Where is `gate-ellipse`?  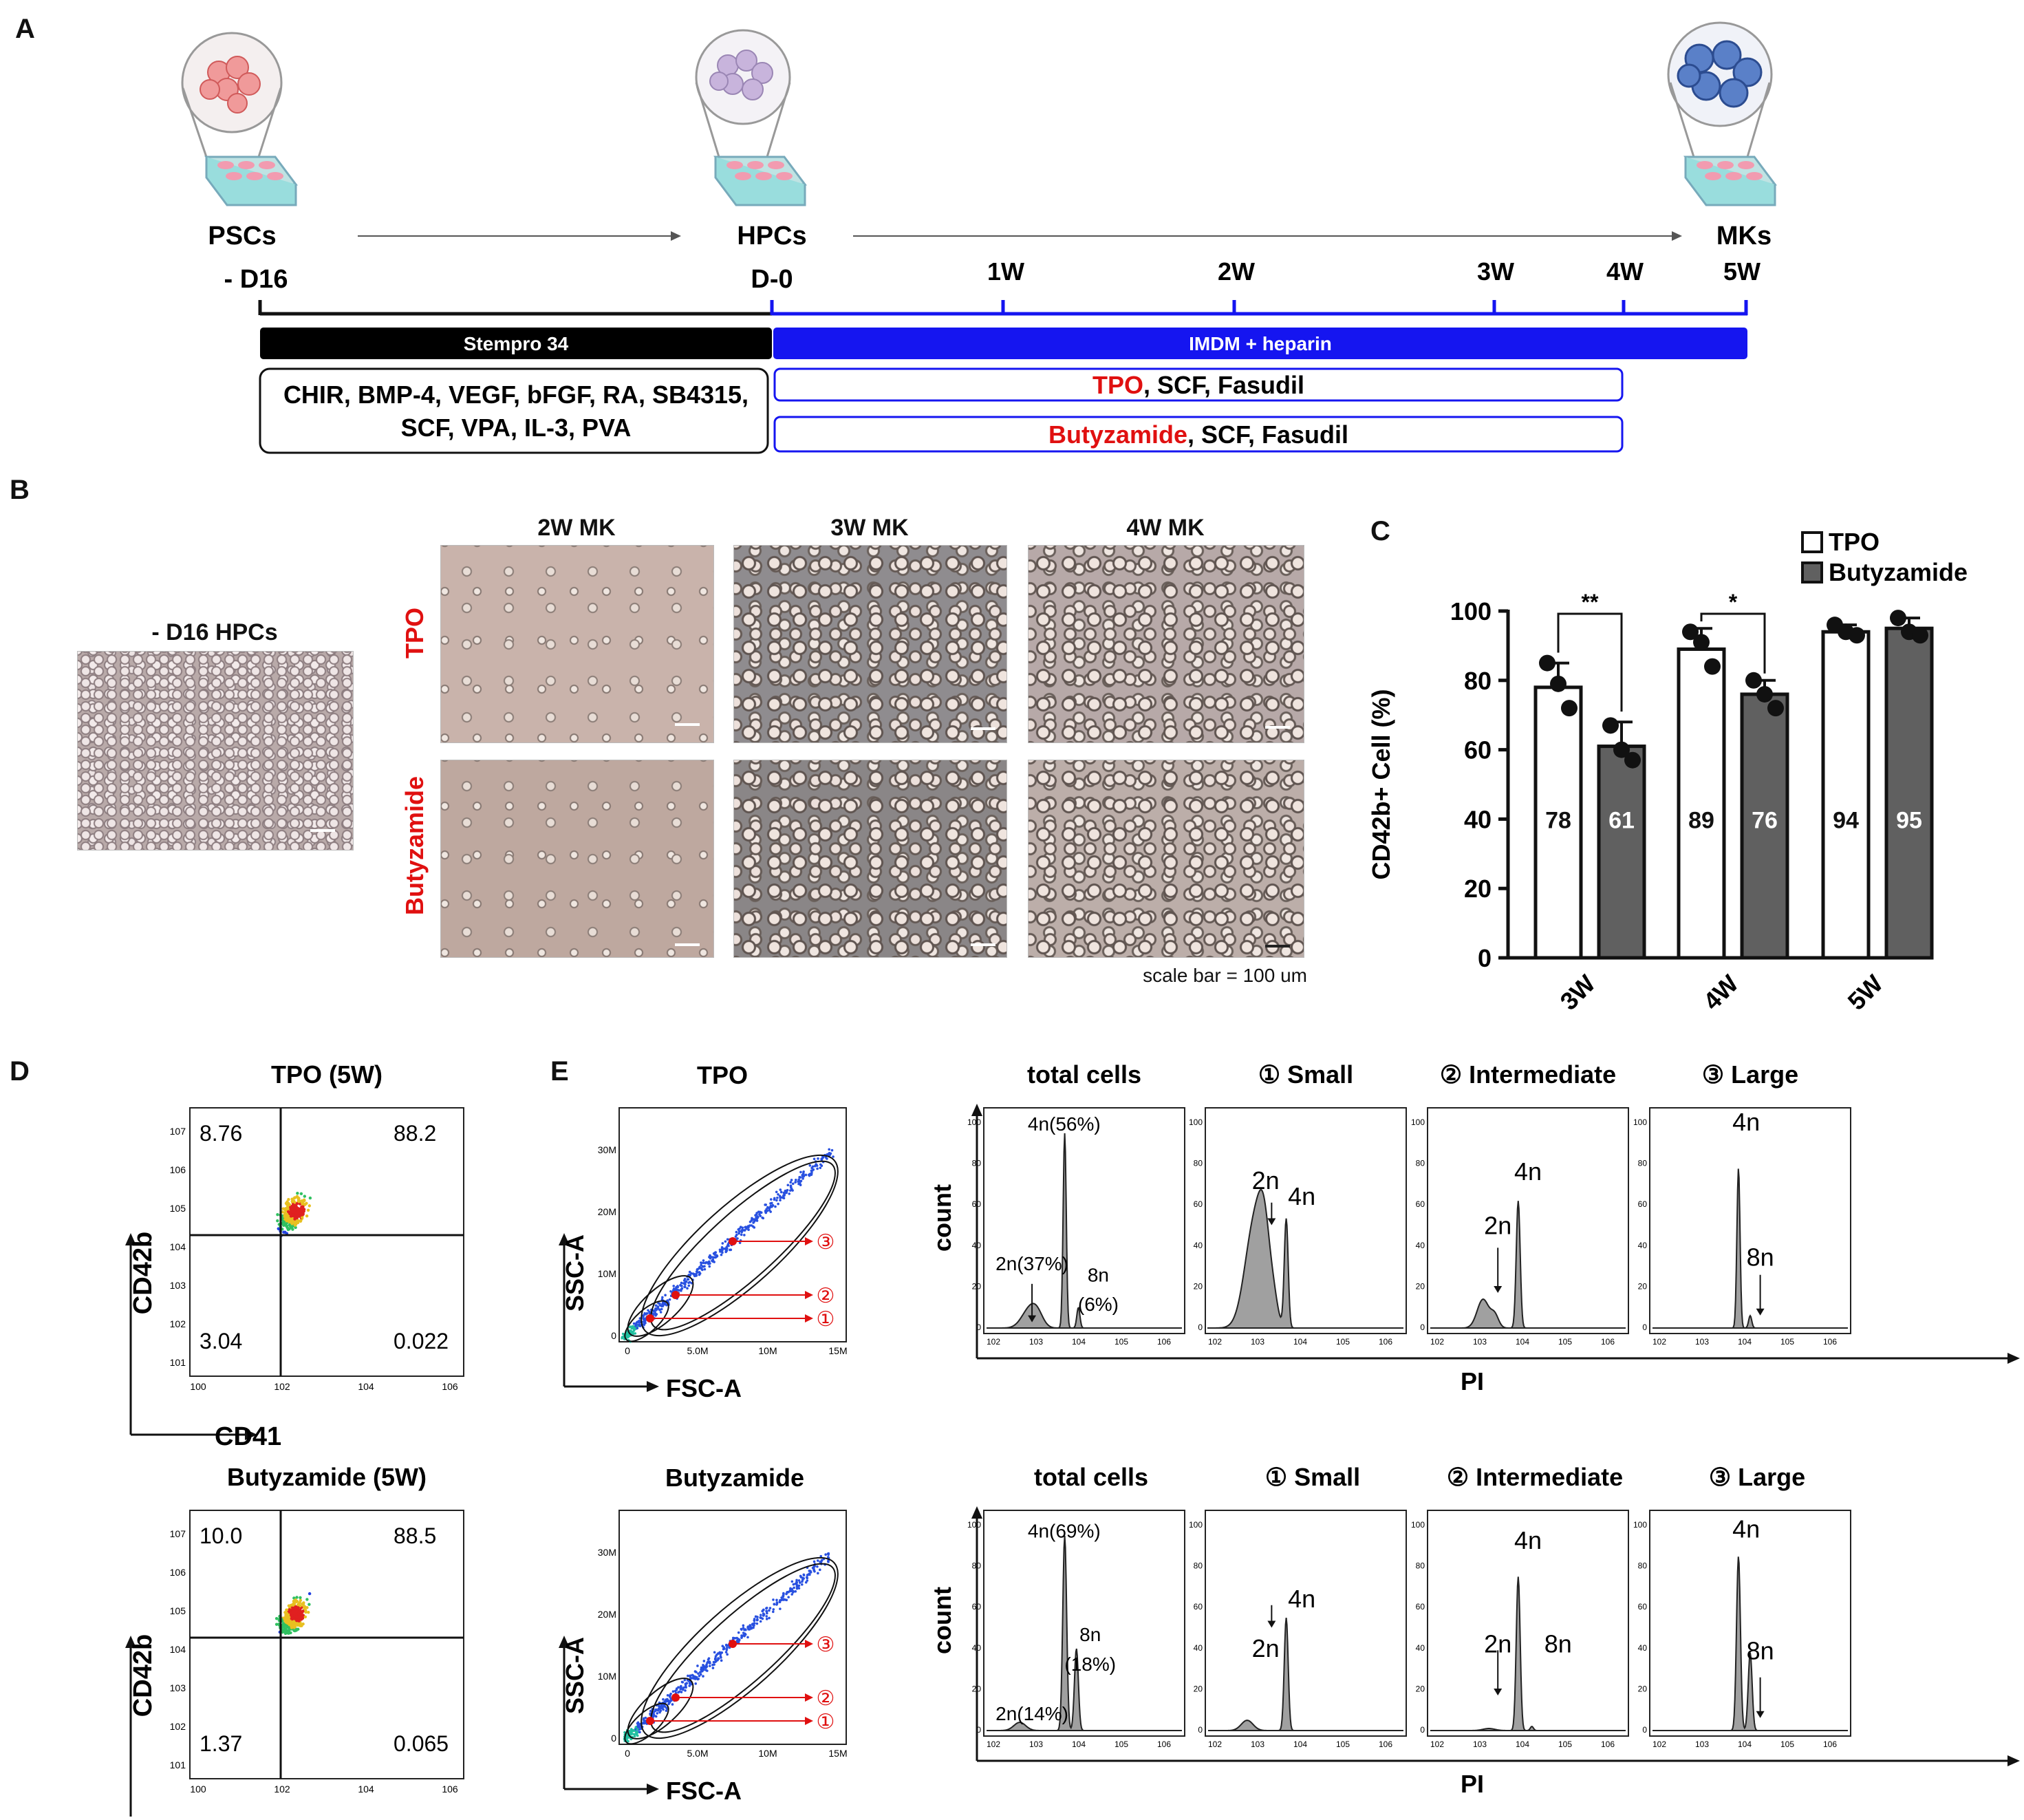 gate-ellipse is located at coordinates (739, 1245).